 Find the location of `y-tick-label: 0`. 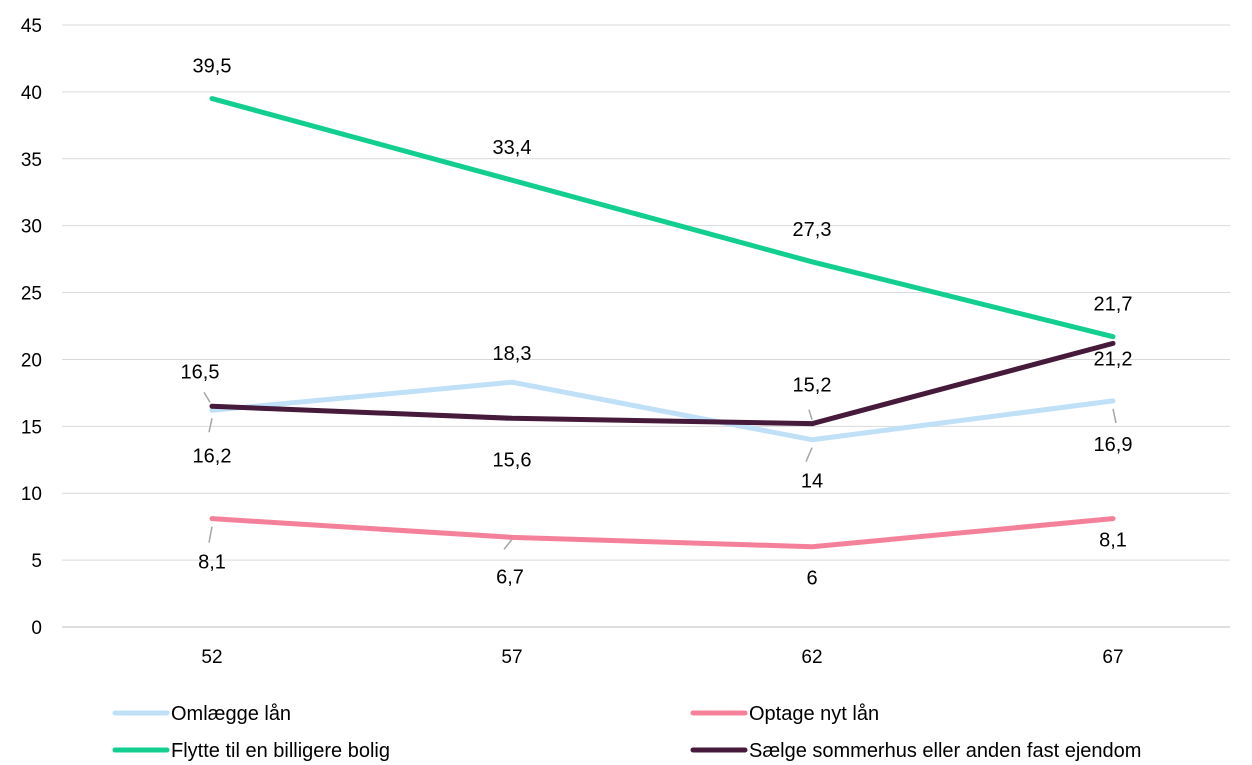

y-tick-label: 0 is located at coordinates (36, 628).